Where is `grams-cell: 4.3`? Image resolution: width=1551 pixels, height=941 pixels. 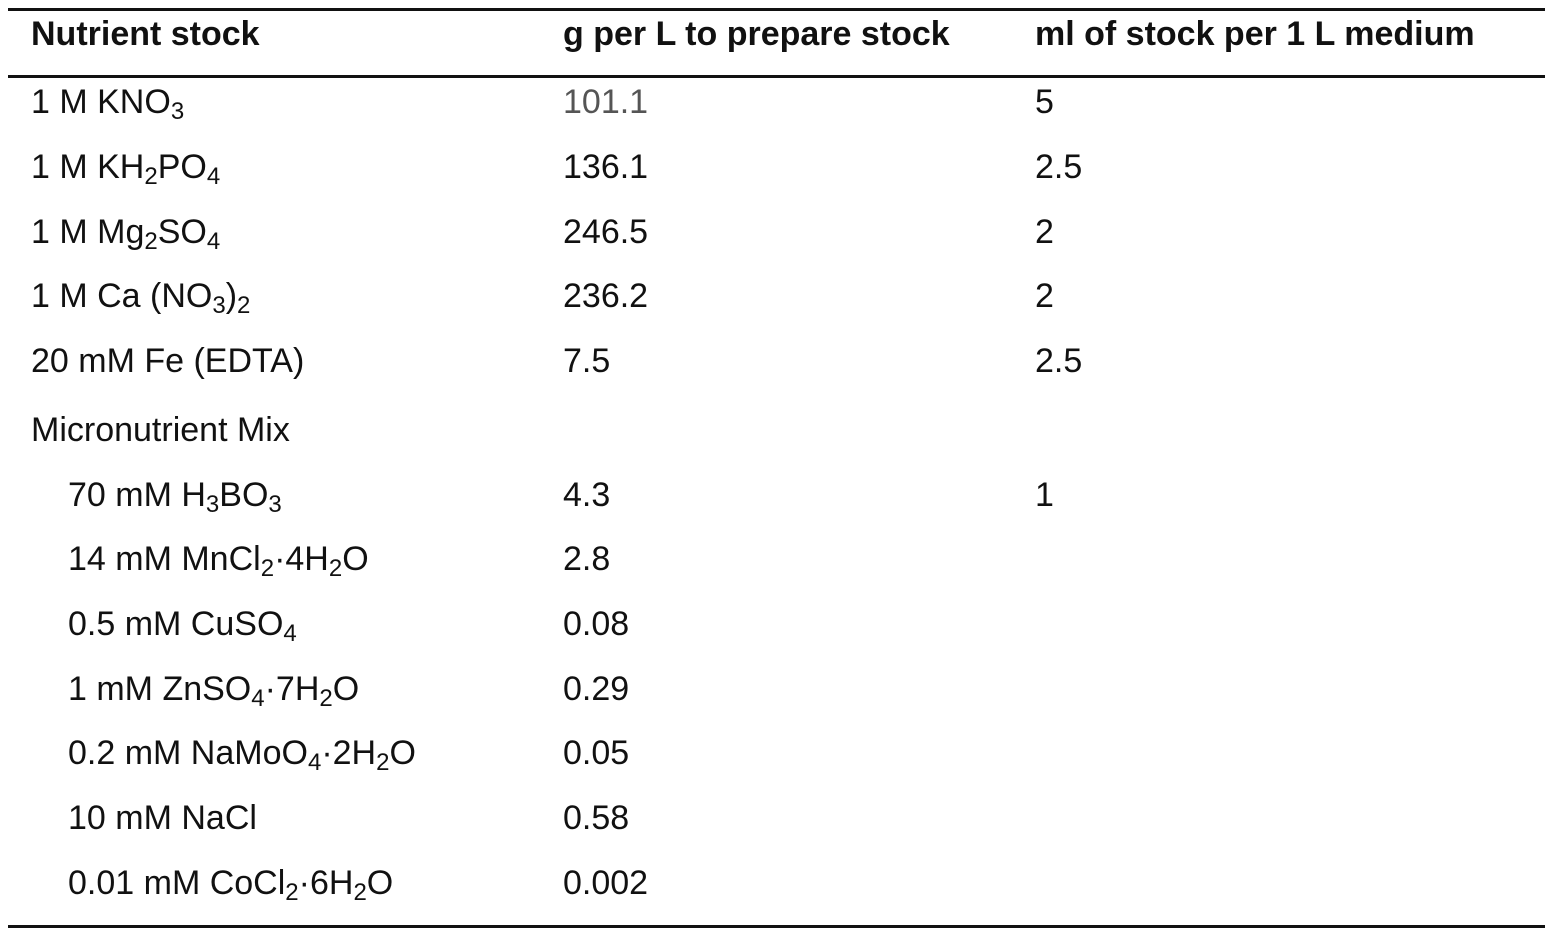
grams-cell: 4.3 is located at coordinates (587, 495).